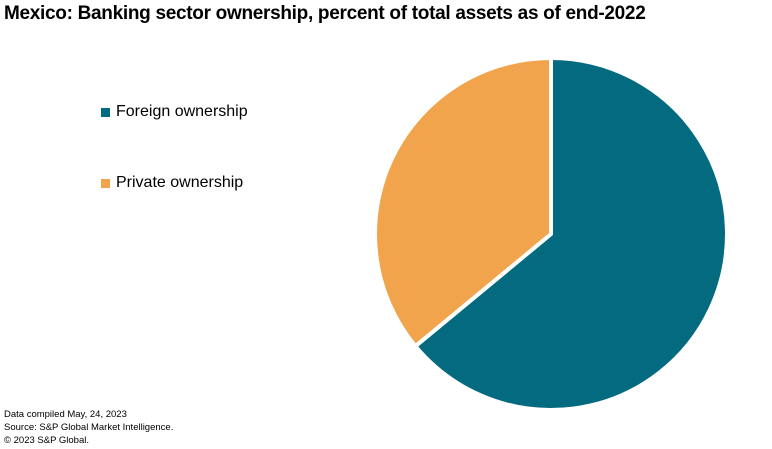 Image resolution: width=772 pixels, height=449 pixels. Describe the element at coordinates (46, 440) in the screenshot. I see `footnote-copyright: © 2023 S&P Global.` at that location.